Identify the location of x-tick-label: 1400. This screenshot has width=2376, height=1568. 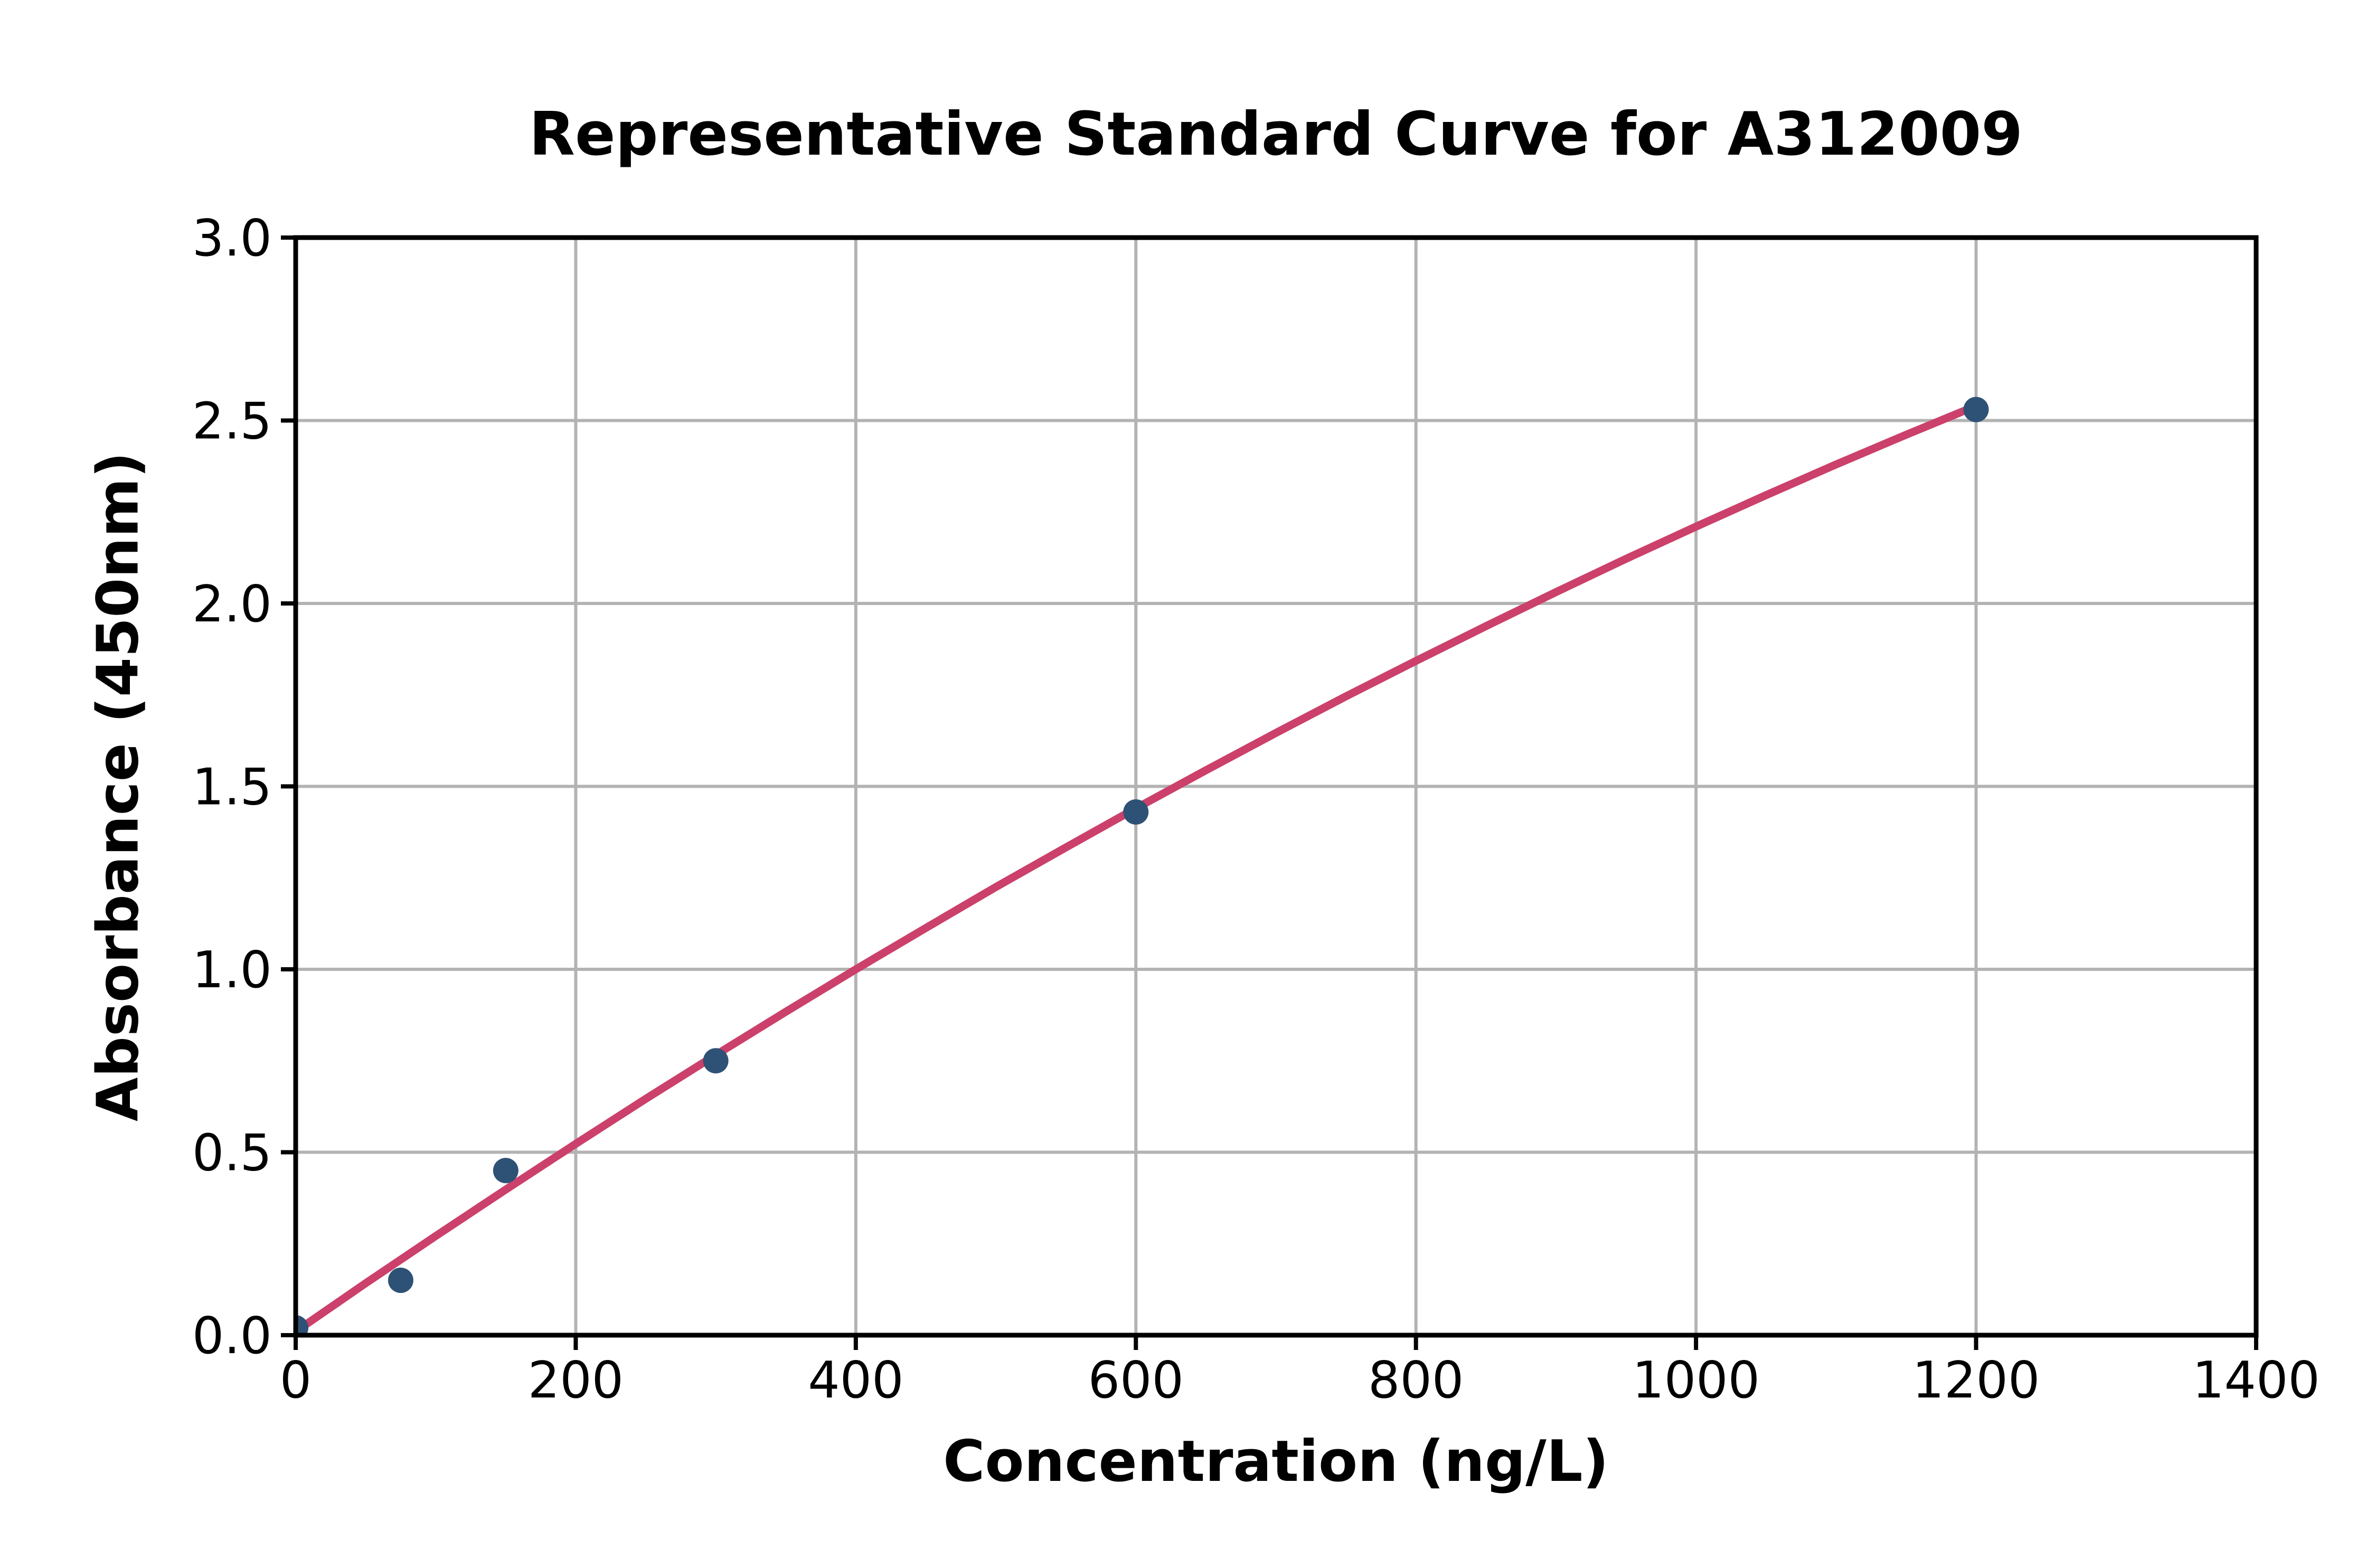
(2256, 1381).